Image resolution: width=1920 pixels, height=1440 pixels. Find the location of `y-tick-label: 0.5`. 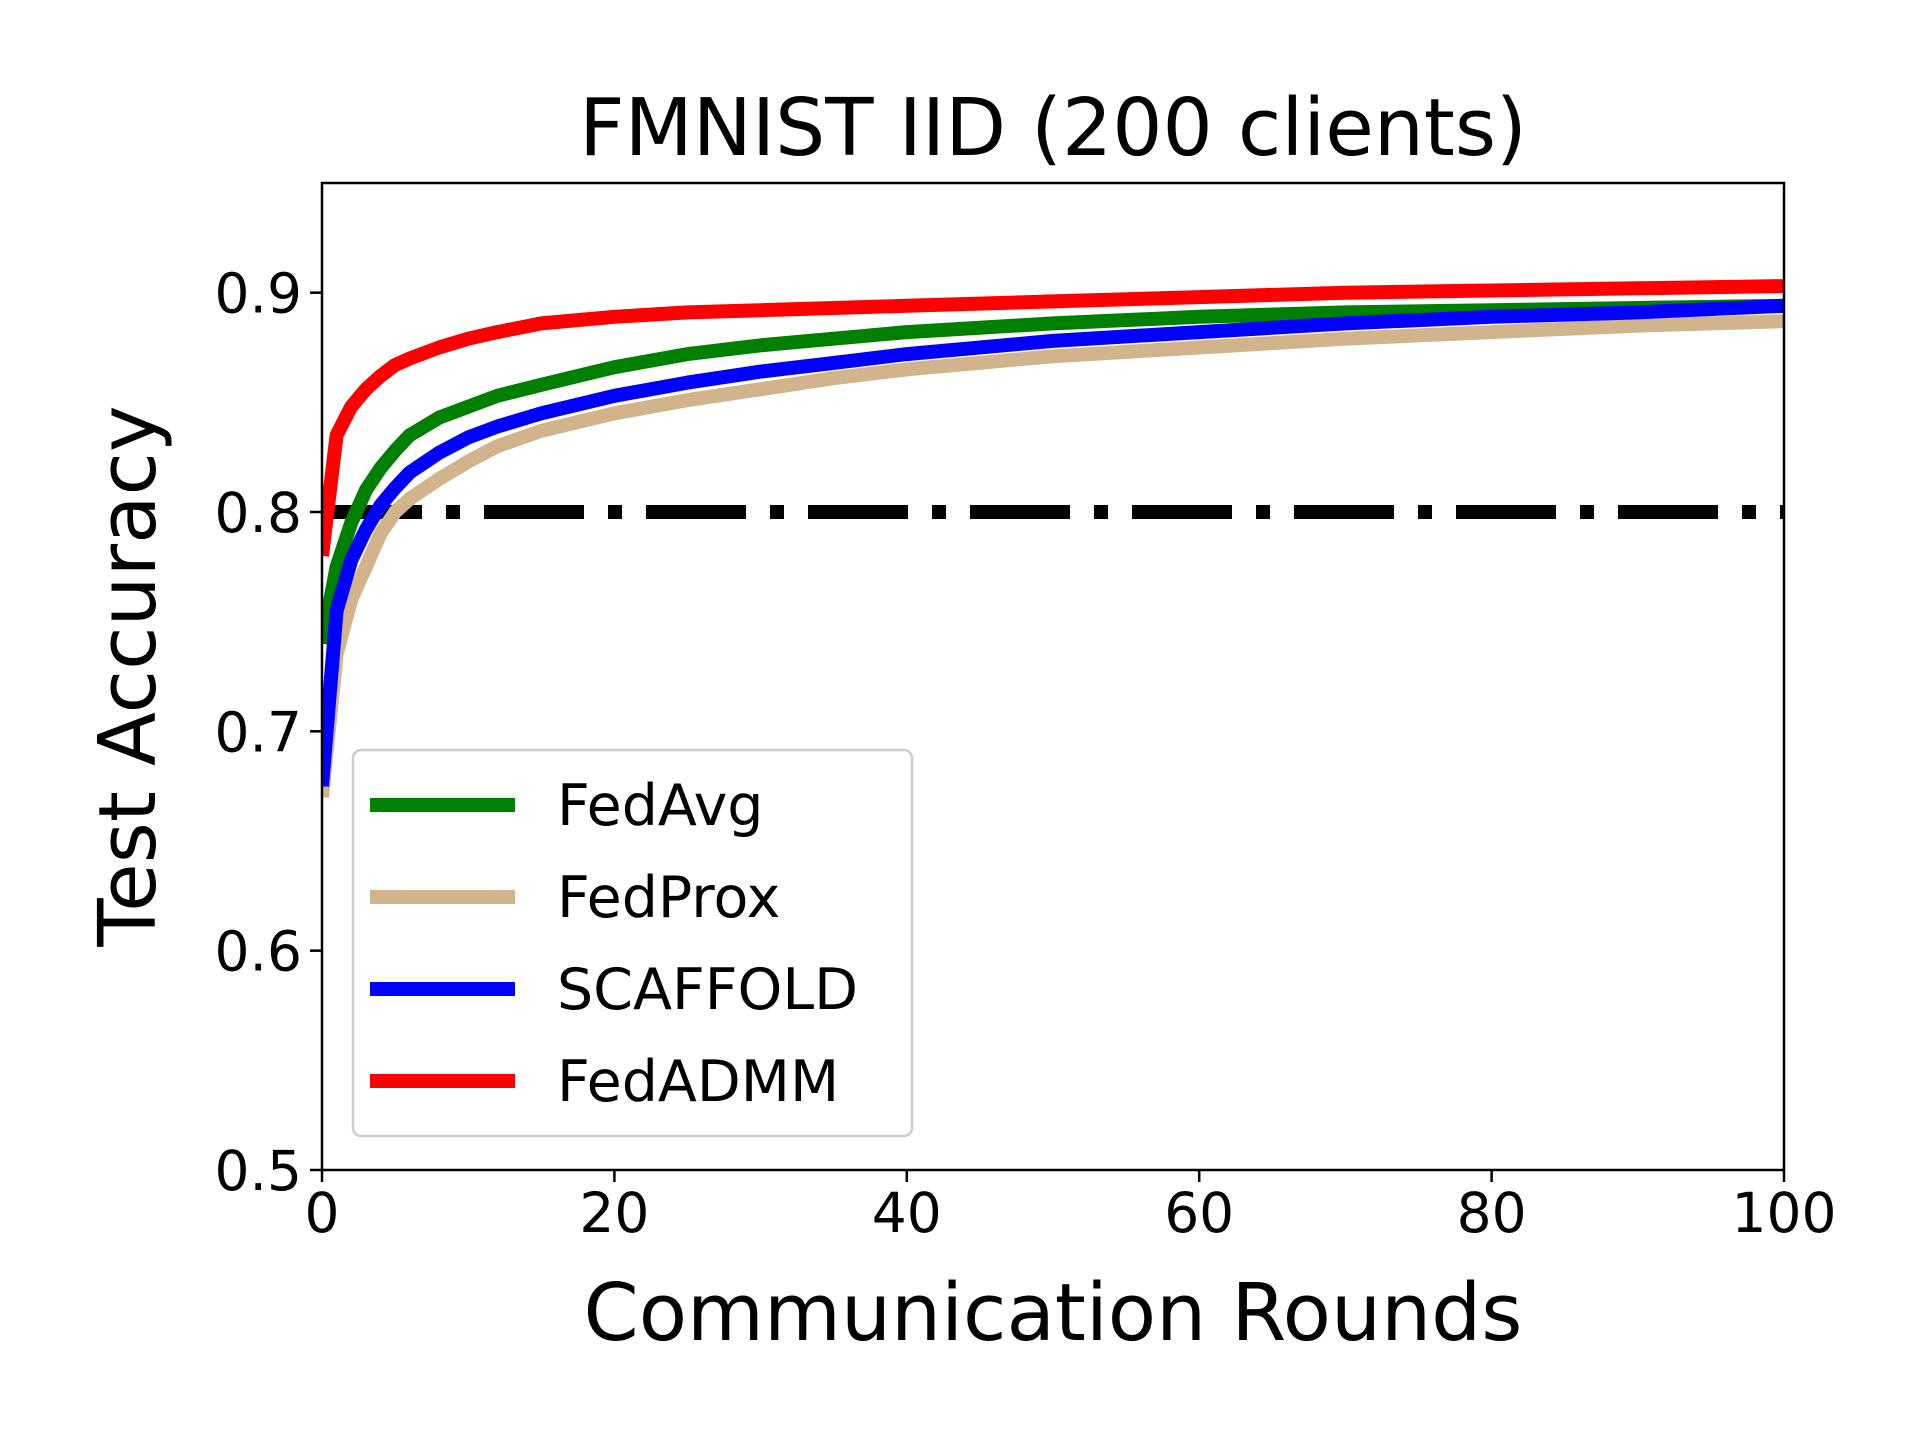

y-tick-label: 0.5 is located at coordinates (258, 1171).